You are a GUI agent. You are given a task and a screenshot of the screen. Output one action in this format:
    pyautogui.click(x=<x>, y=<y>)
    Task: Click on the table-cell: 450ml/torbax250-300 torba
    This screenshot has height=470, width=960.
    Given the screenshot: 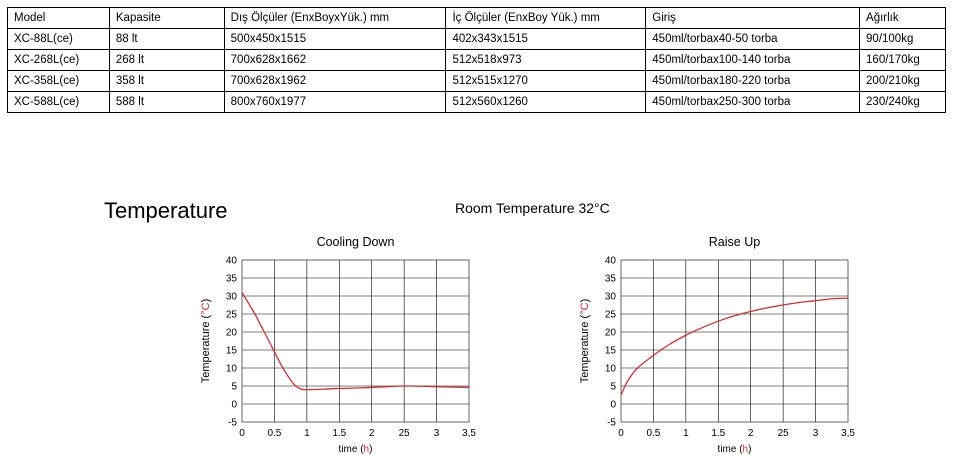 What is the action you would take?
    pyautogui.click(x=753, y=102)
    